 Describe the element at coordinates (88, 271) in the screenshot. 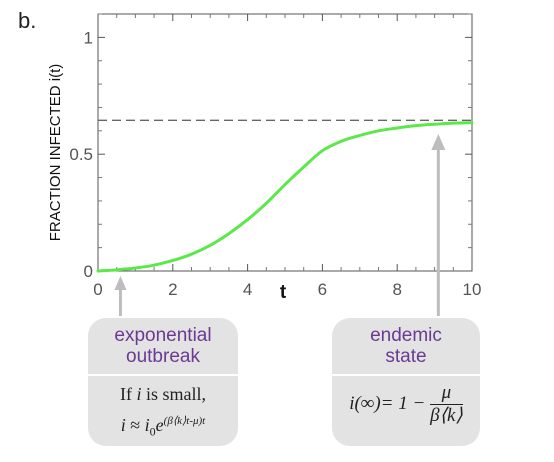

I see `y-tick-label: 0` at that location.